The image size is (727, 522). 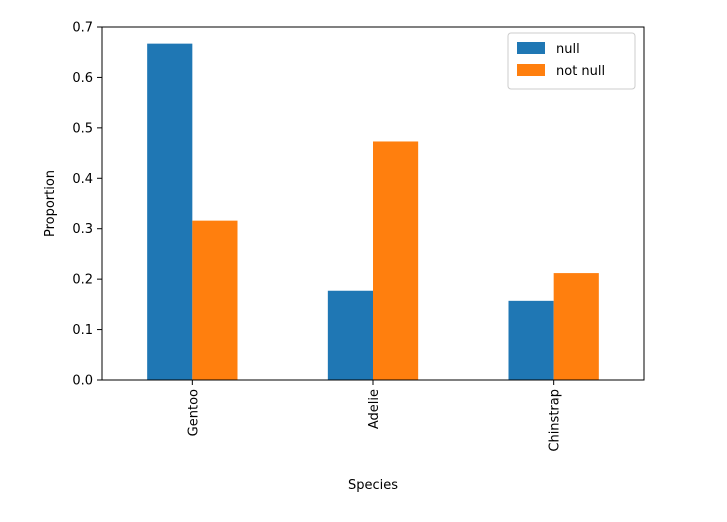 What do you see at coordinates (50, 203) in the screenshot?
I see `y-axis-label: Proportion` at bounding box center [50, 203].